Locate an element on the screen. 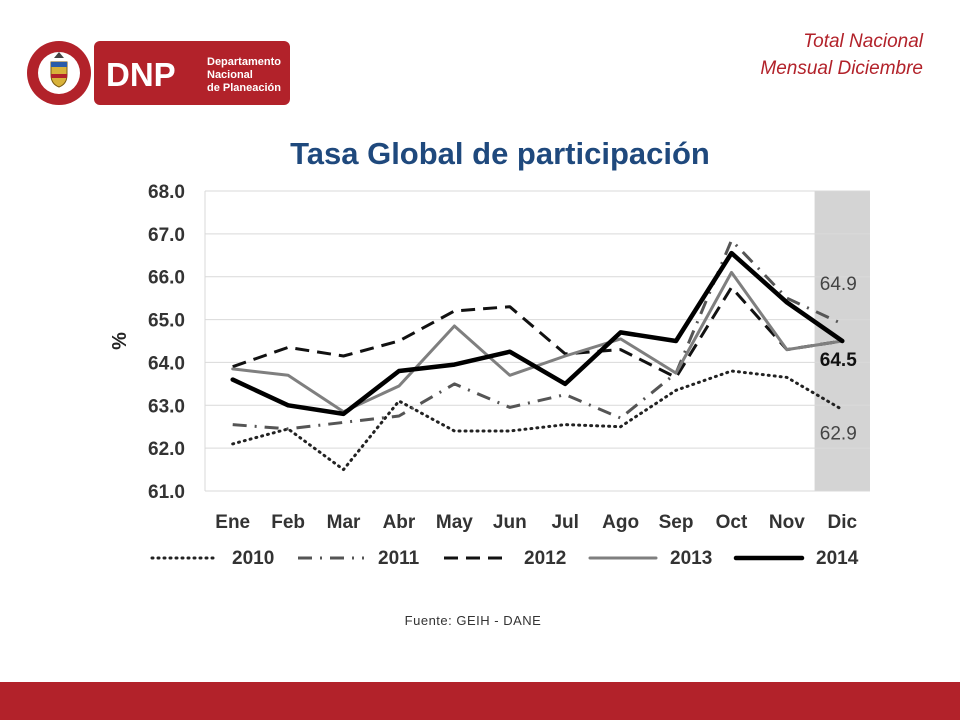 Image resolution: width=960 pixels, height=720 pixels. series-line-2013 is located at coordinates (537, 342).